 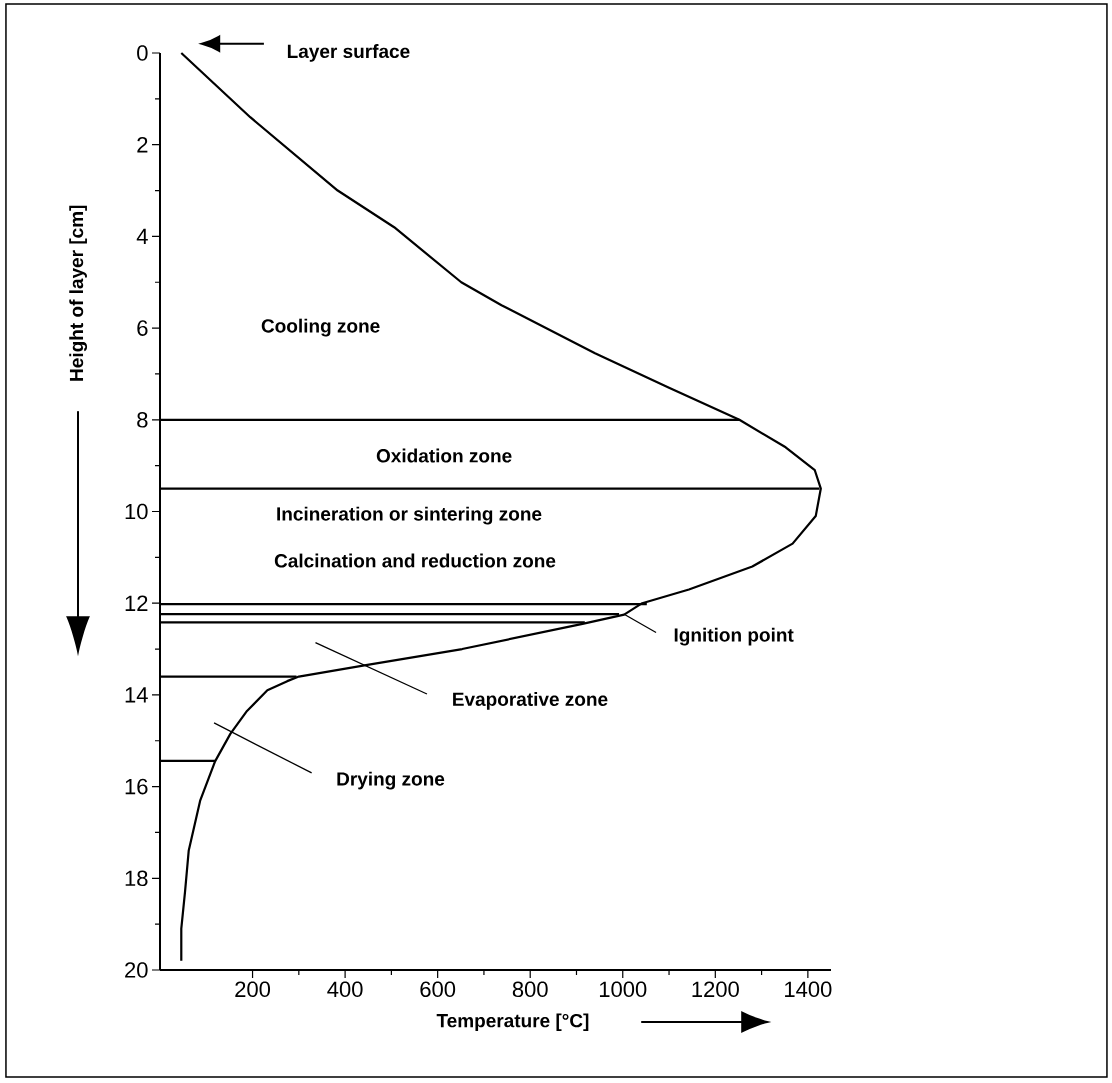 I want to click on y-tick-label: 12, so click(x=136, y=603).